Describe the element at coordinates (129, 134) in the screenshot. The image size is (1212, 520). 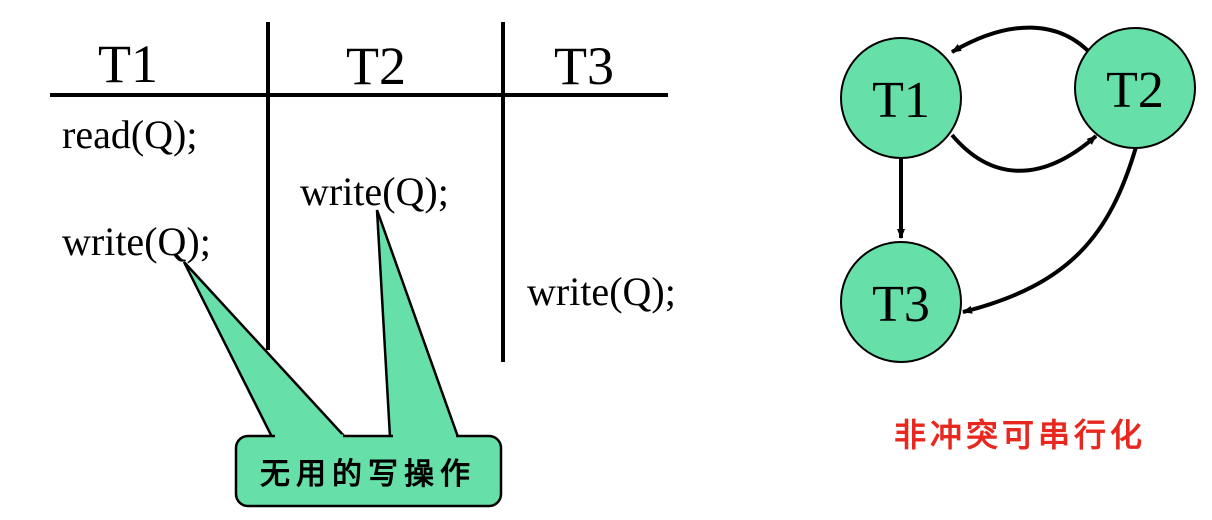
I see `op-t1-read: read(Q);` at that location.